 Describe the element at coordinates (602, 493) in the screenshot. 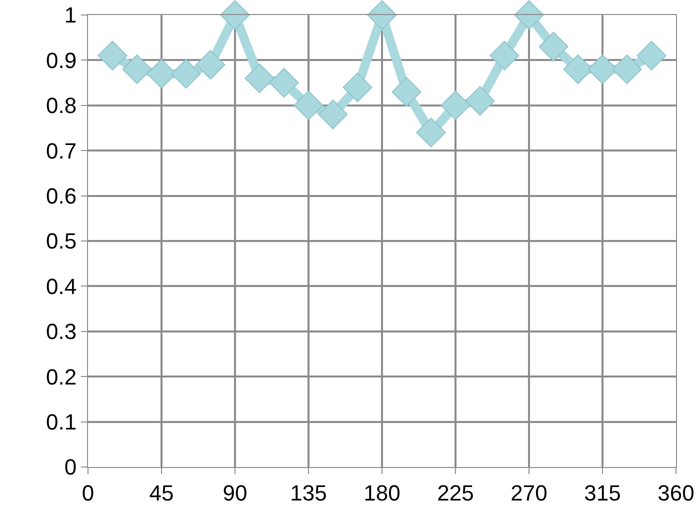

I see `x-tick-label: 315` at that location.